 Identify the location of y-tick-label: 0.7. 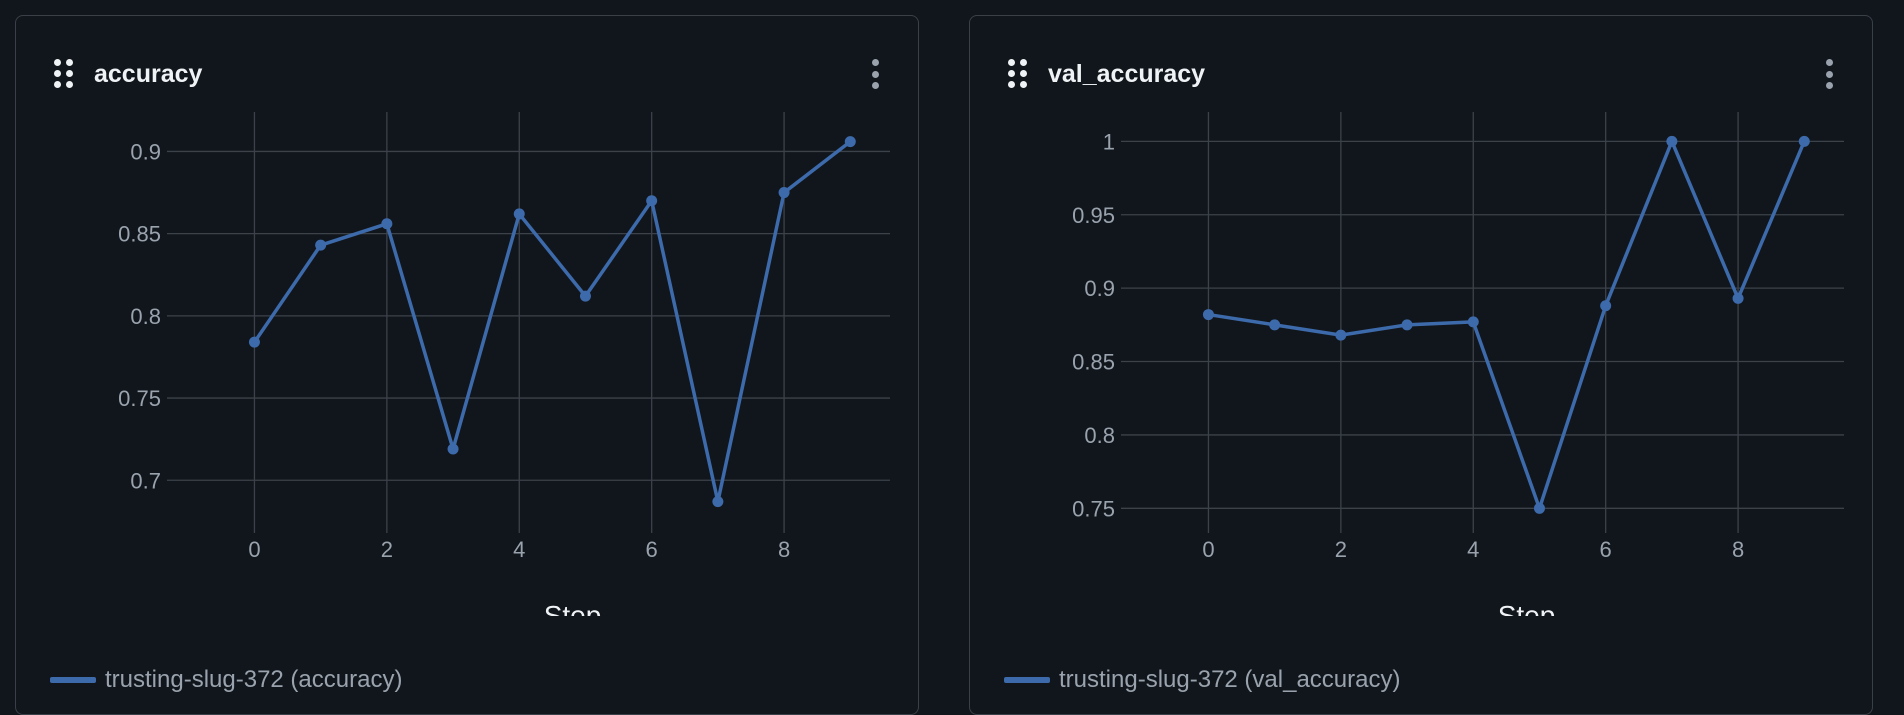
(145, 480).